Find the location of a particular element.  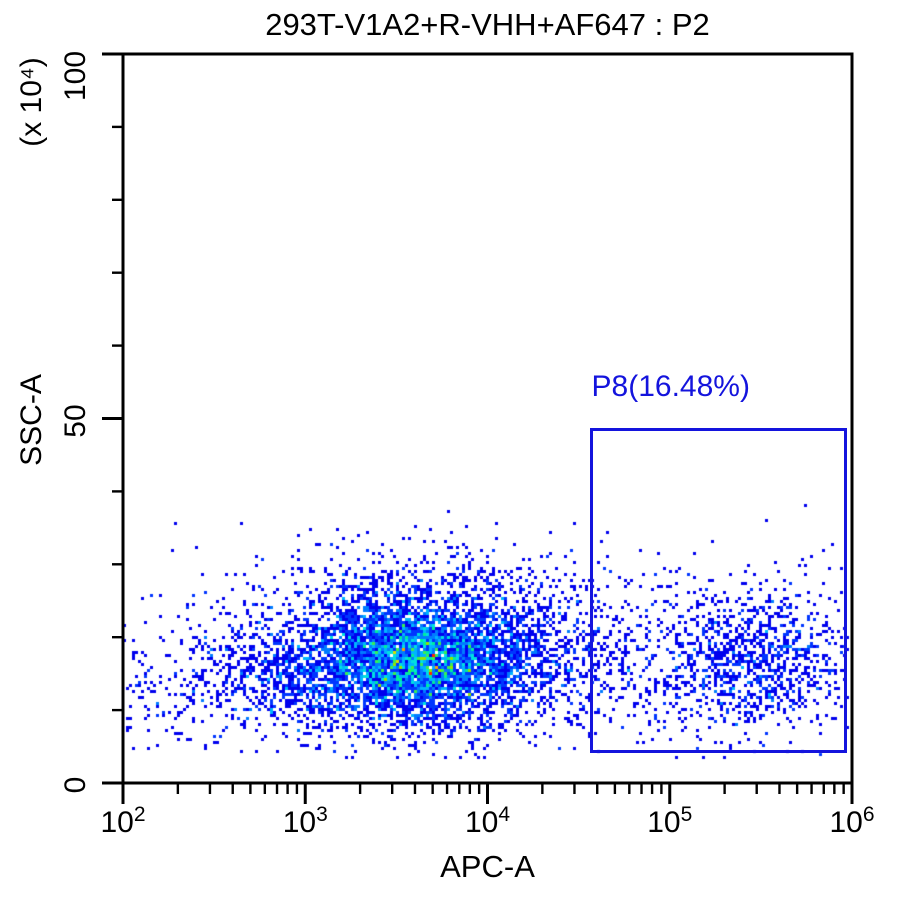

x-tick-label-10e2: 10² is located at coordinates (123, 821).